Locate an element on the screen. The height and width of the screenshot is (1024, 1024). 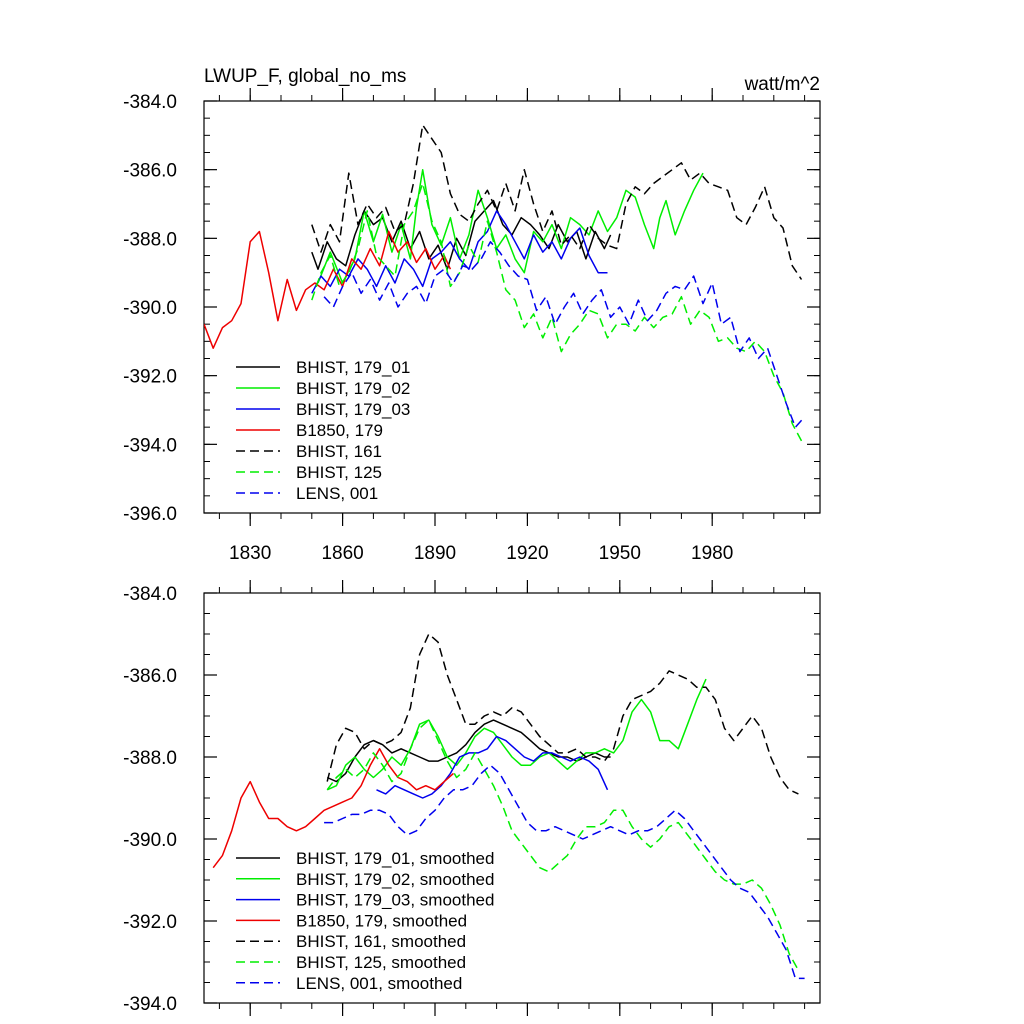
top-legend-label: BHIST, 179_02 is located at coordinates (353, 388).